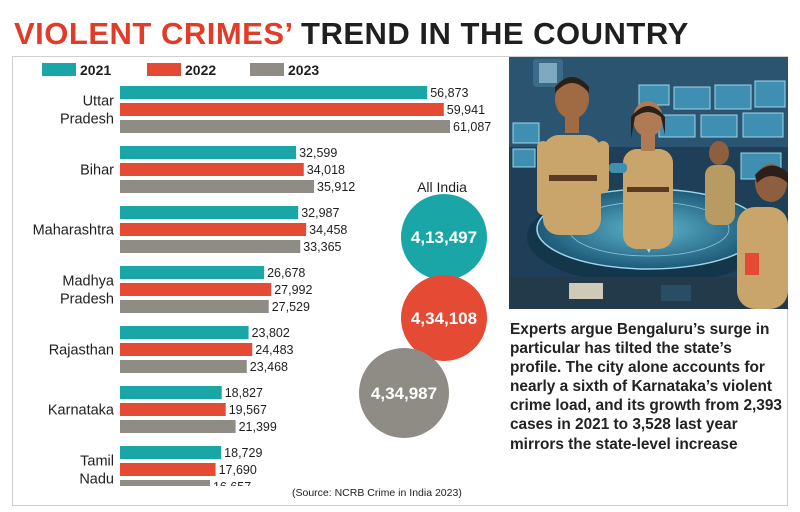  I want to click on all-india-value-2023: 4,34,987, so click(404, 393).